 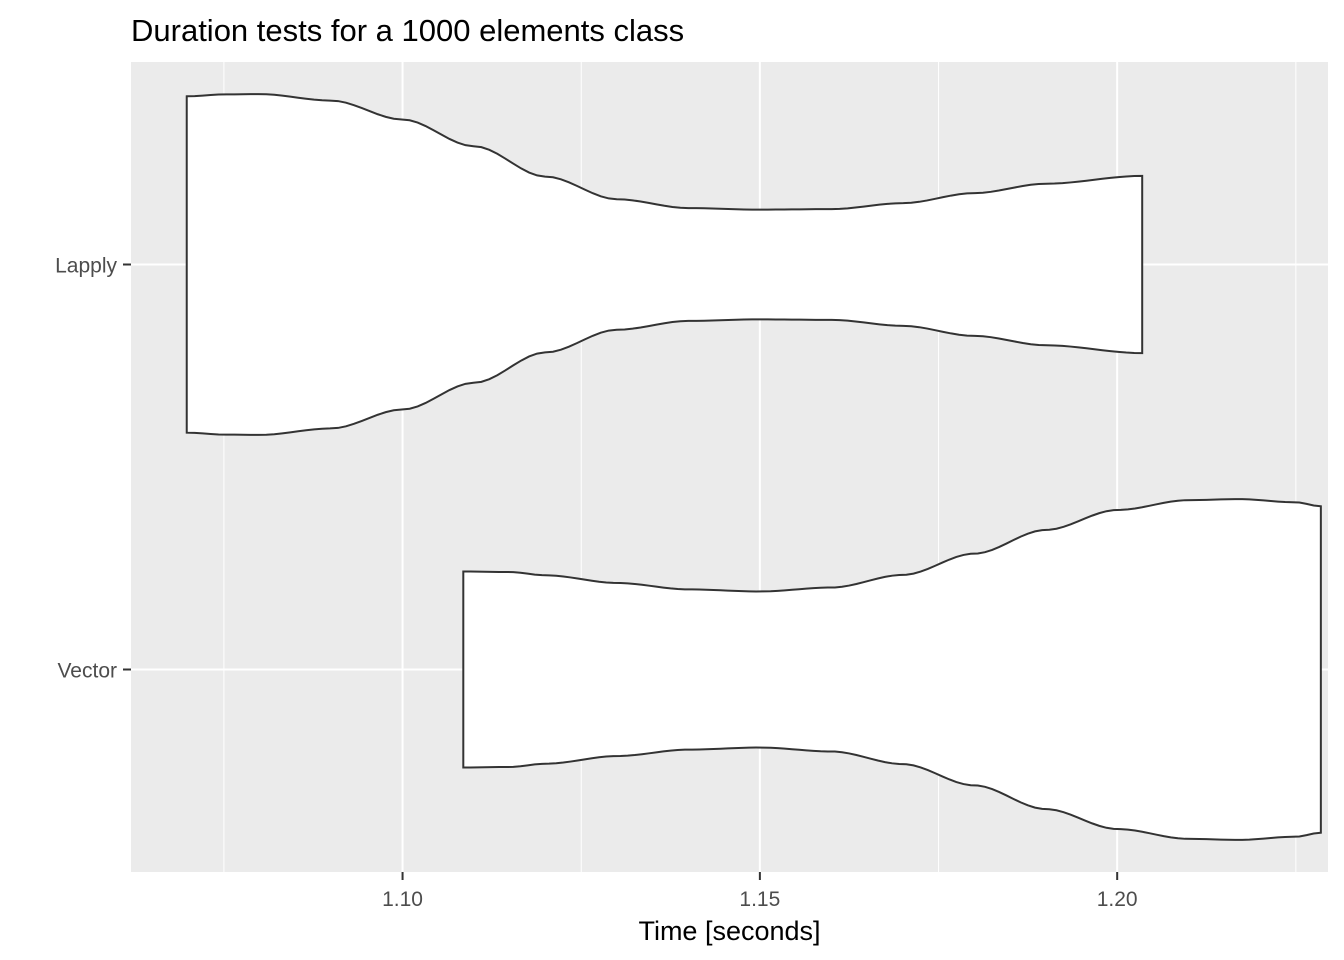 What do you see at coordinates (759, 899) in the screenshot?
I see `x-tick-label-1: 1.15` at bounding box center [759, 899].